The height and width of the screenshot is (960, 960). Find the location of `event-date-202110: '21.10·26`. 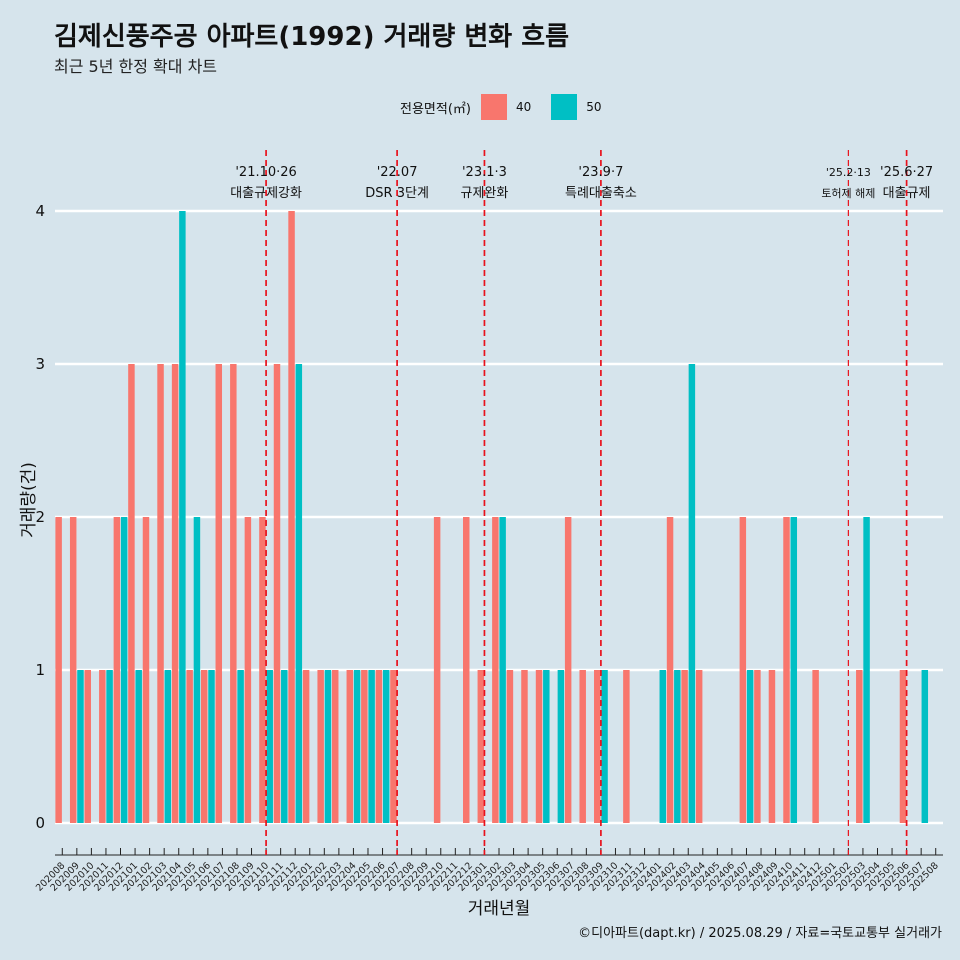

event-date-202110: '21.10·26 is located at coordinates (265, 172).